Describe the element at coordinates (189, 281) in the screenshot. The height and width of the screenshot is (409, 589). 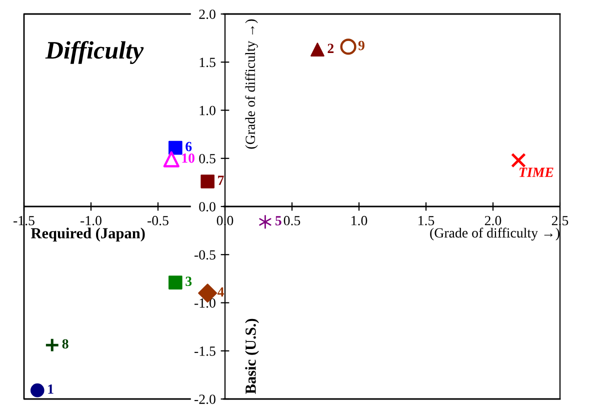
I see `series-label: 3` at that location.